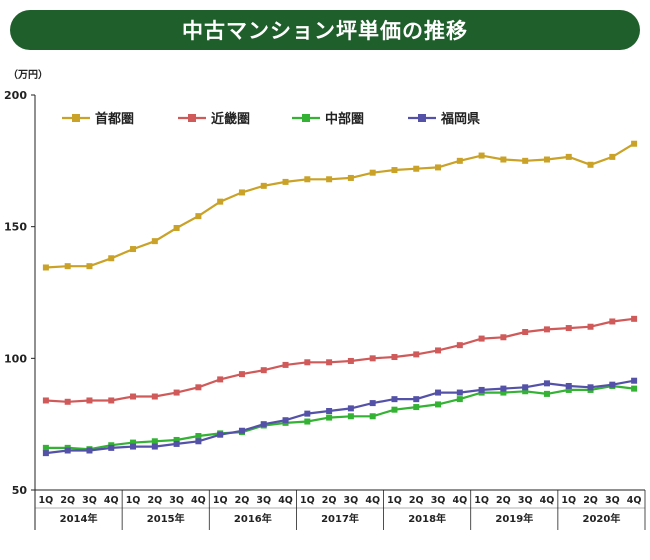  What do you see at coordinates (15, 227) in the screenshot?
I see `y-tick-label: 150` at bounding box center [15, 227].